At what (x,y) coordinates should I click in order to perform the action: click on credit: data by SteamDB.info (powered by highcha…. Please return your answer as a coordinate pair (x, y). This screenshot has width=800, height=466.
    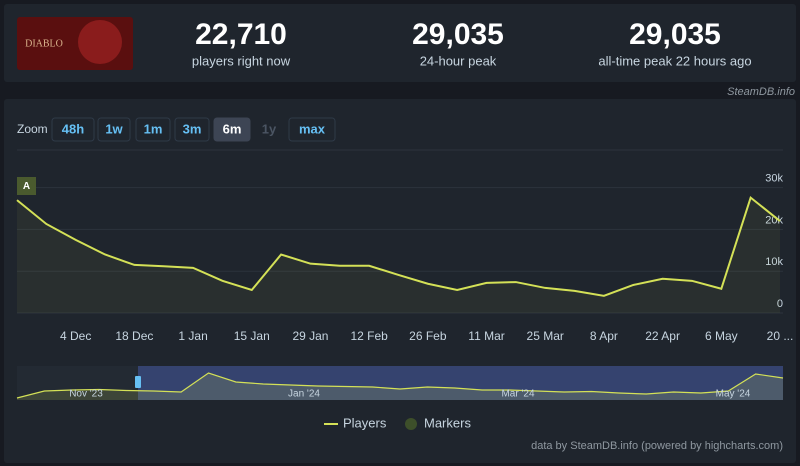
    Looking at the image, I should click on (657, 446).